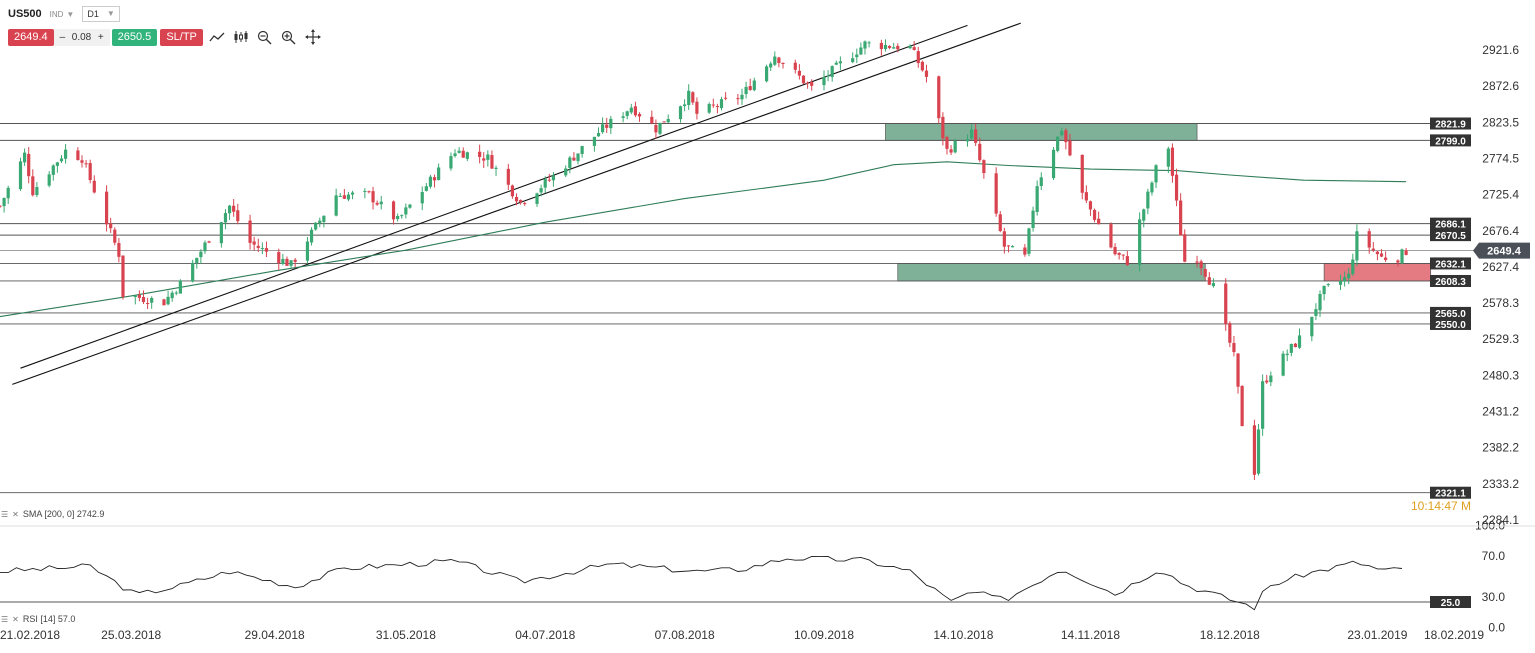 Image resolution: width=1535 pixels, height=653 pixels. Describe the element at coordinates (1441, 506) in the screenshot. I see `candle-countdown: 10:14:47 M` at that location.